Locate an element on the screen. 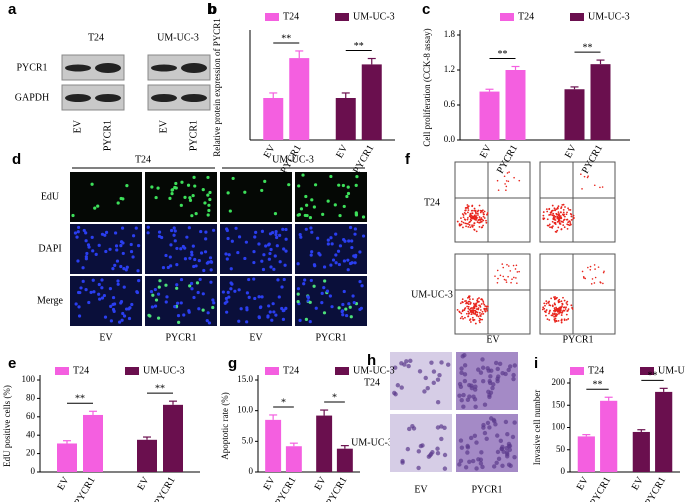  stain-image is located at coordinates (421, 443).